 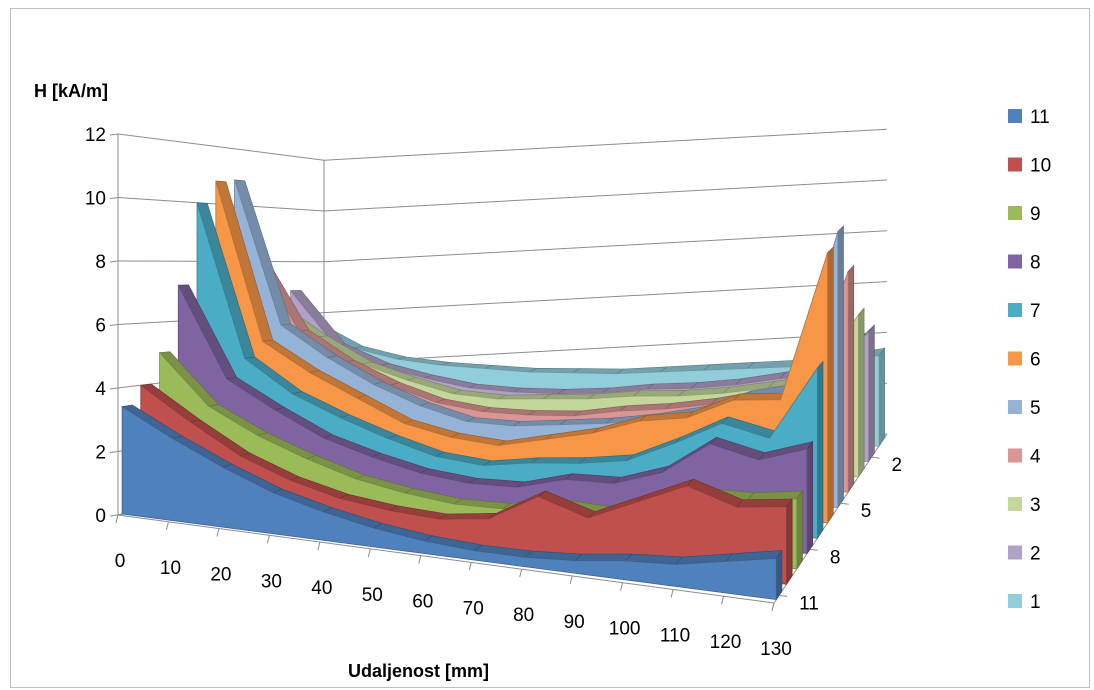 I want to click on legend-item-6: 6, so click(x=1024, y=360).